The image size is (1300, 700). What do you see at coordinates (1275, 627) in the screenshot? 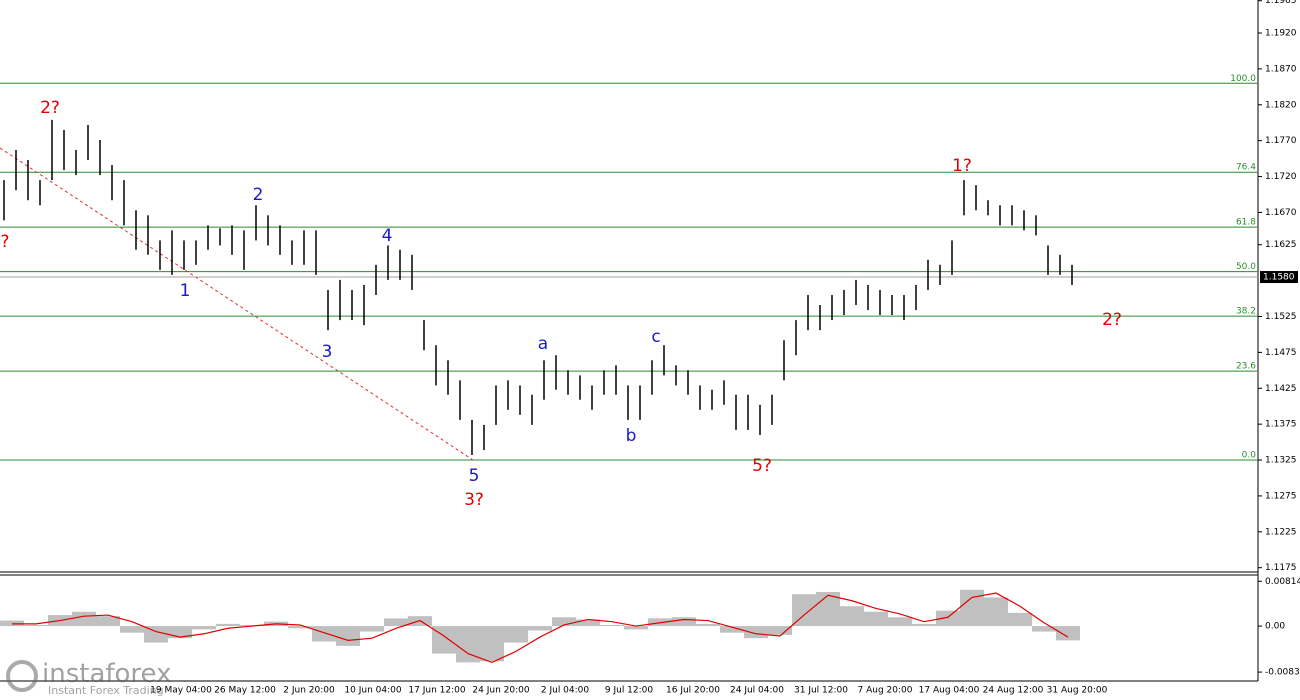
I see `y-tick-label: 0.00` at bounding box center [1275, 627].